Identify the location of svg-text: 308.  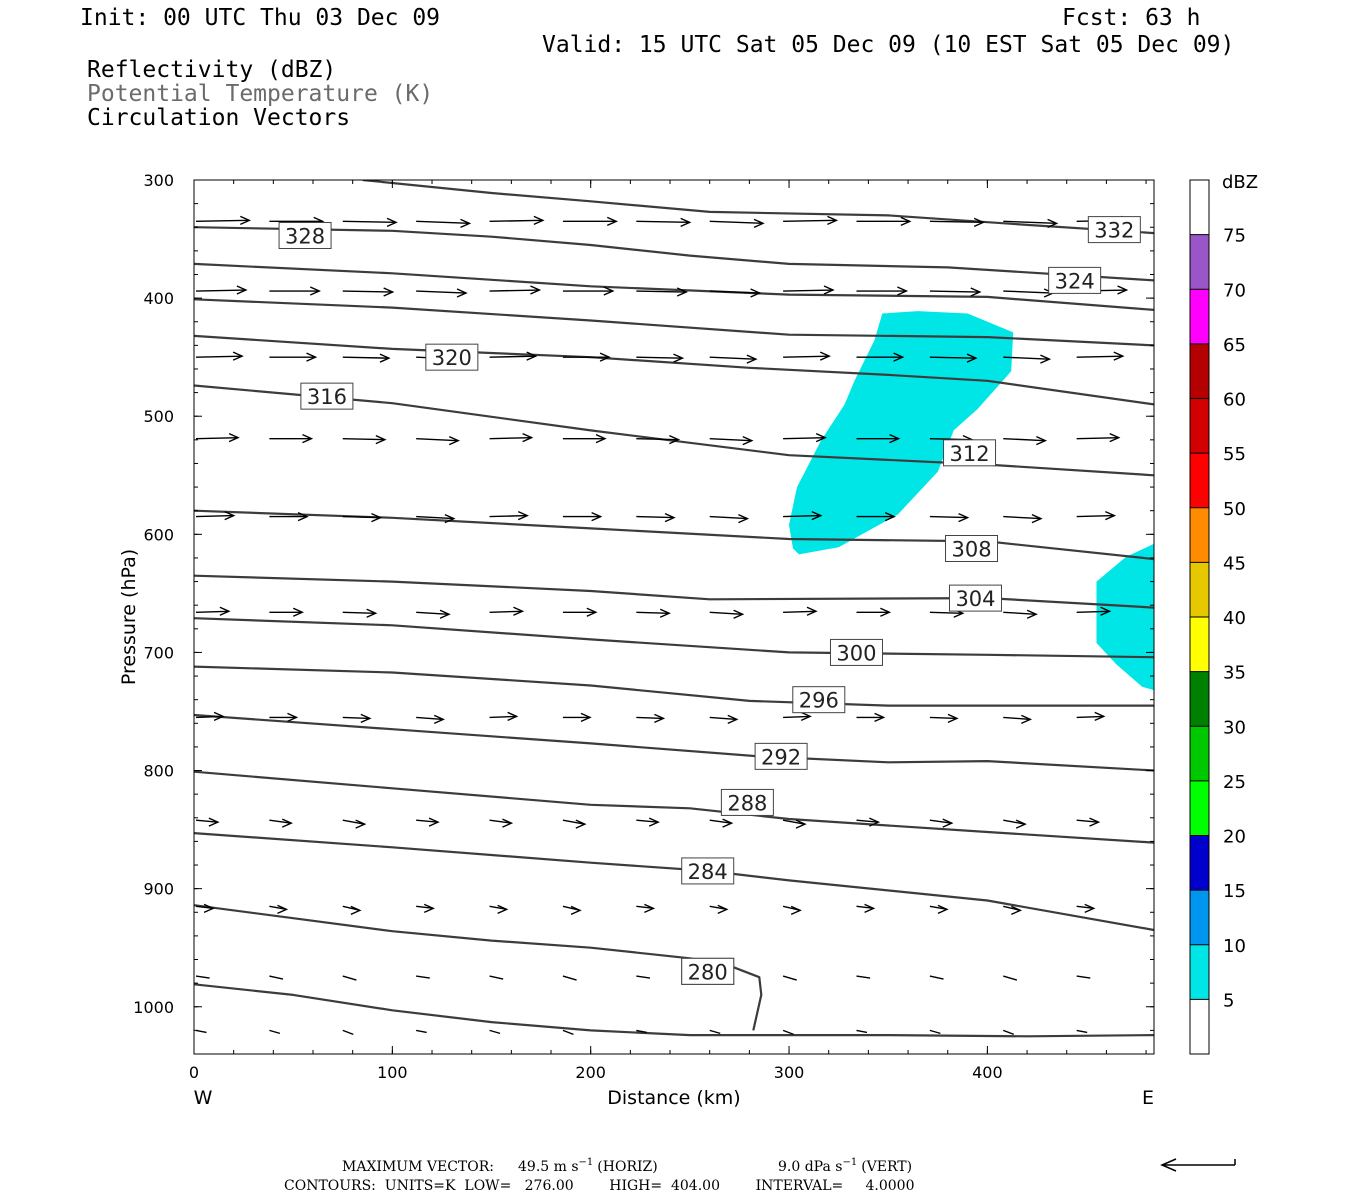
(971, 549).